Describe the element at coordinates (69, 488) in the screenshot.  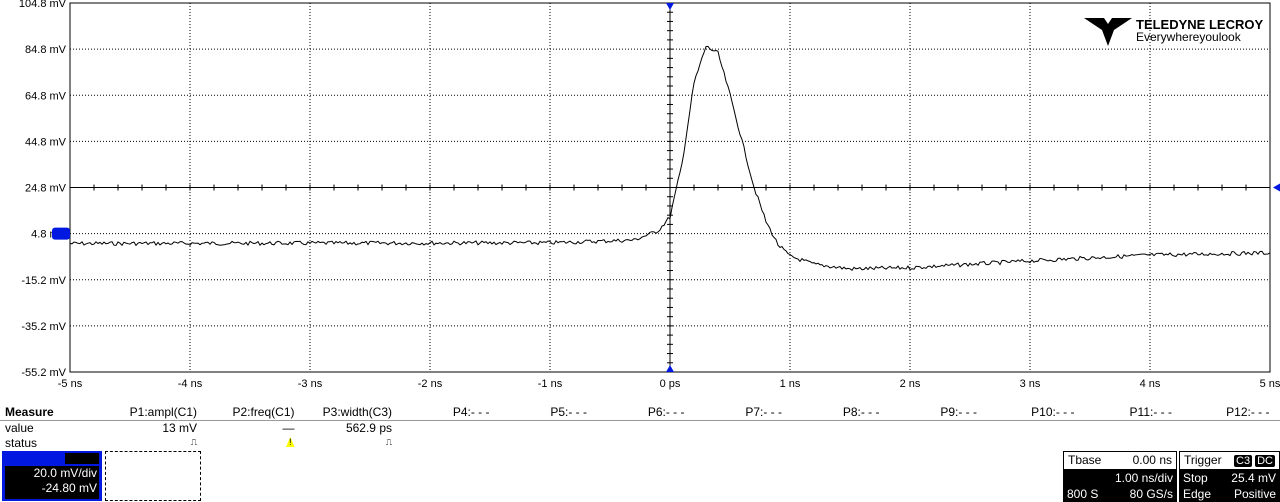
I see `channel-offset: -24.80 mV` at that location.